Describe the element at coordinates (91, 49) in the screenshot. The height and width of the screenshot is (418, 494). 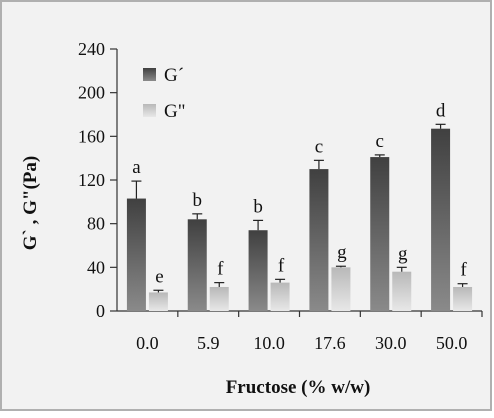
I see `y-tick-label: 240` at that location.